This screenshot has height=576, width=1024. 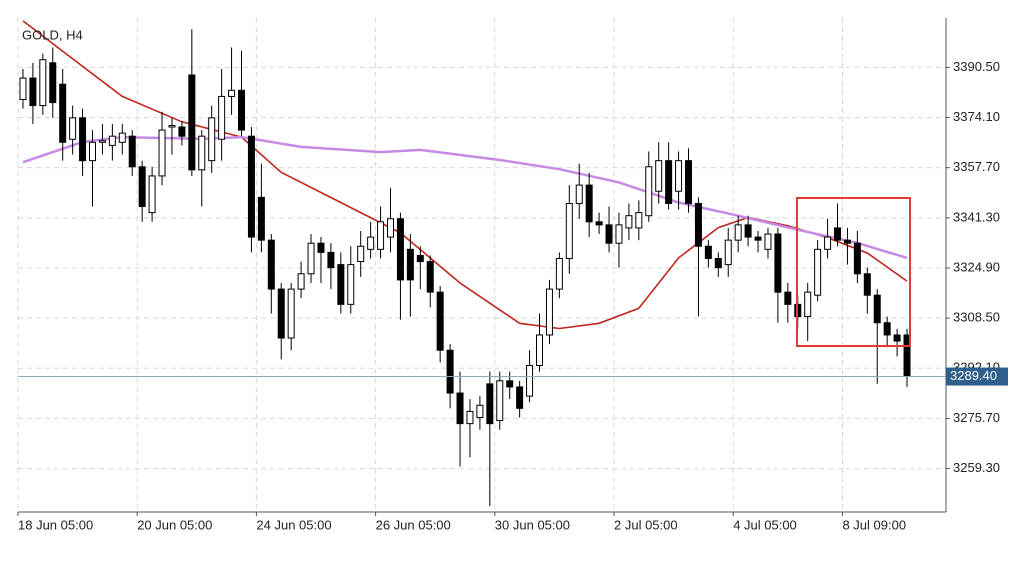 What do you see at coordinates (413, 524) in the screenshot?
I see `x-tick-label: 26 Jun 05:00` at bounding box center [413, 524].